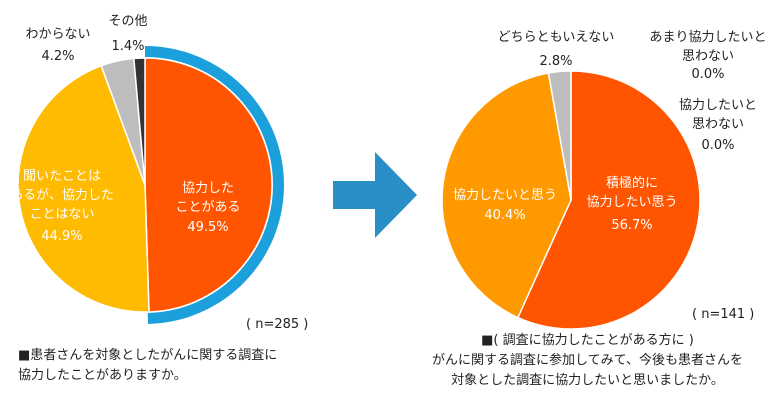 Image resolution: width=775 pixels, height=420 pixels. I want to click on pie1-value-1: 49.5%, so click(207, 227).